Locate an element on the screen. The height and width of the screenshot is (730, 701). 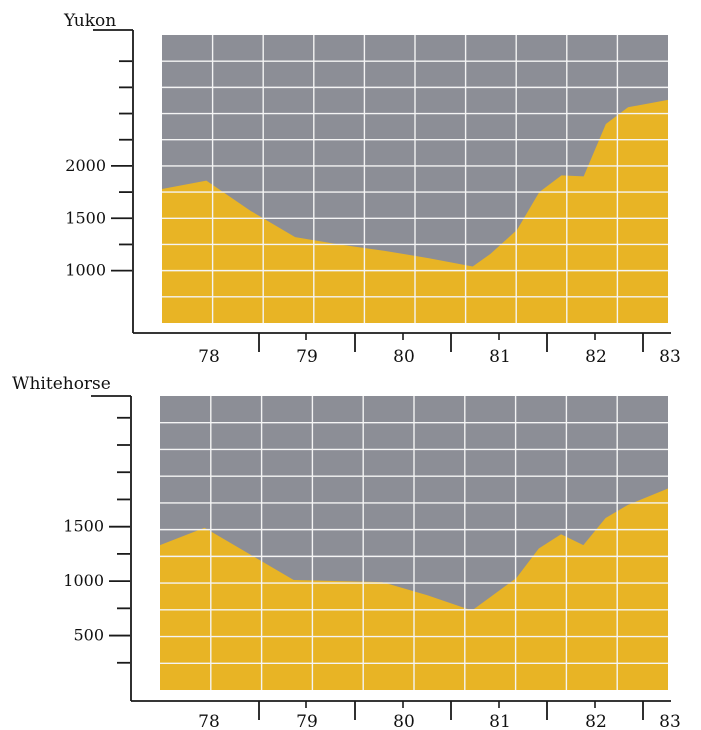
y-tick-label: 500 is located at coordinates (88, 635).